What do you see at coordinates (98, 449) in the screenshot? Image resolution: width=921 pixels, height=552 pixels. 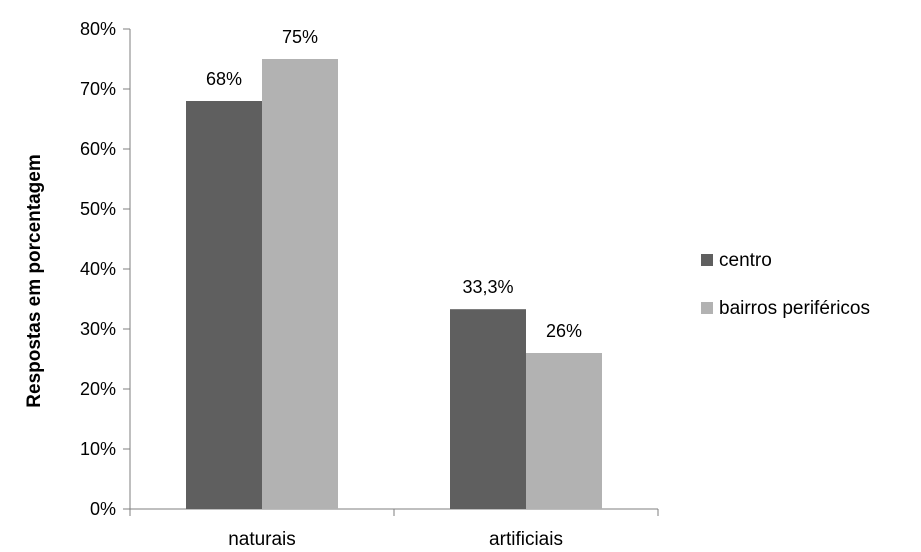 I see `y-tick-label: 10%` at bounding box center [98, 449].